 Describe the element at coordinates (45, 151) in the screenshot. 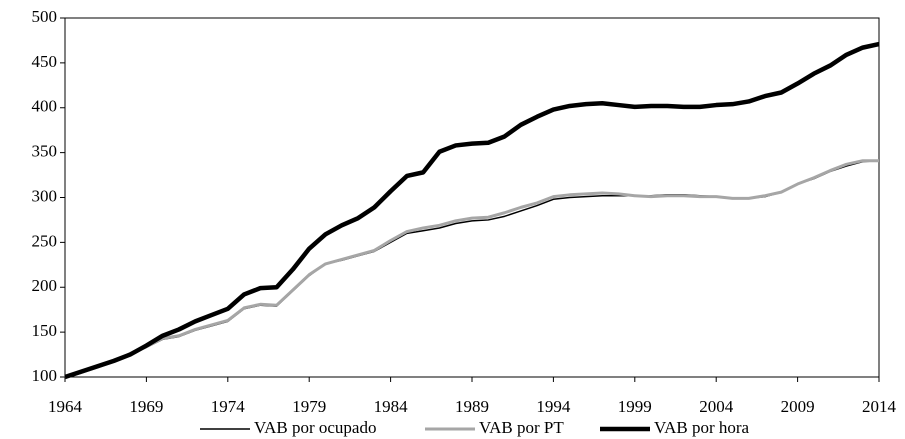

I see `y-tick-label: 350` at that location.